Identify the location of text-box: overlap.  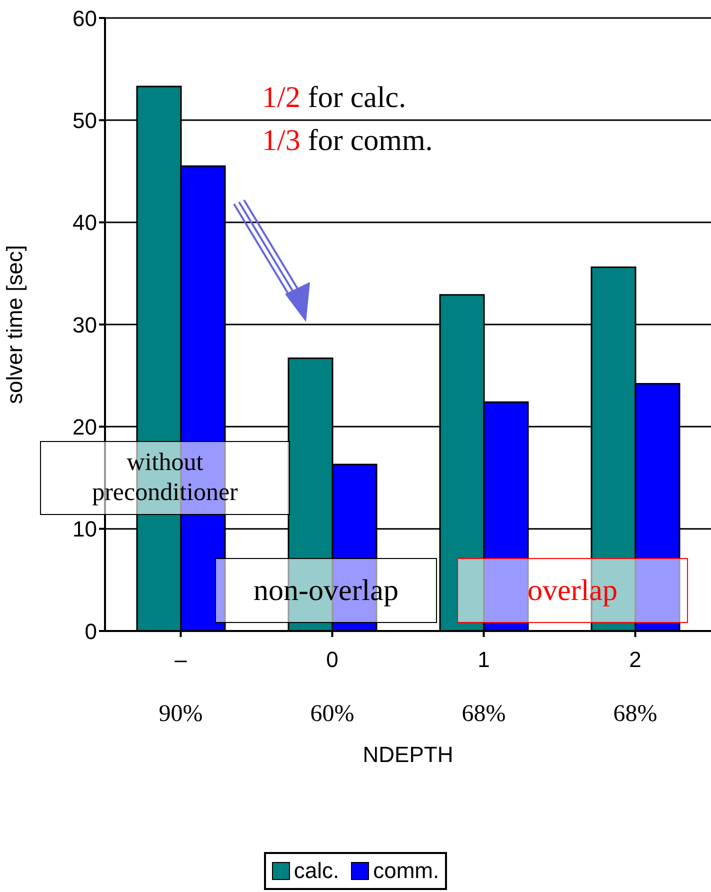
(572, 590).